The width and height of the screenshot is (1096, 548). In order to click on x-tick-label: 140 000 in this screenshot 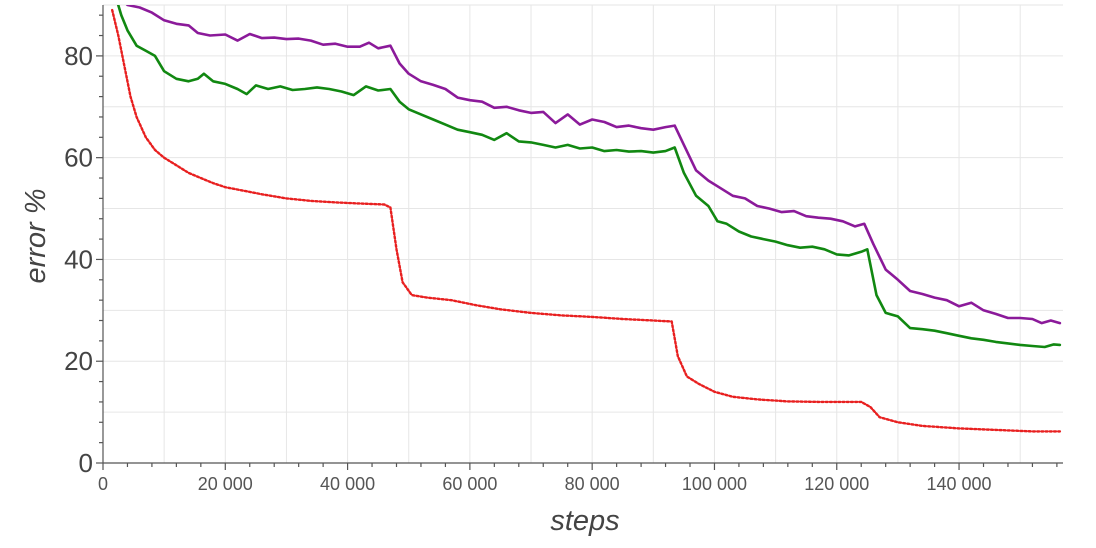, I will do `click(959, 484)`.